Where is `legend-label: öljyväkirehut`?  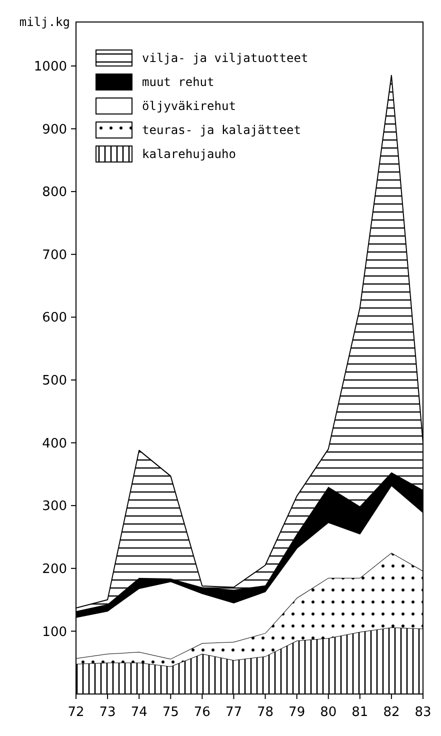 legend-label: öljyväkirehut is located at coordinates (189, 106).